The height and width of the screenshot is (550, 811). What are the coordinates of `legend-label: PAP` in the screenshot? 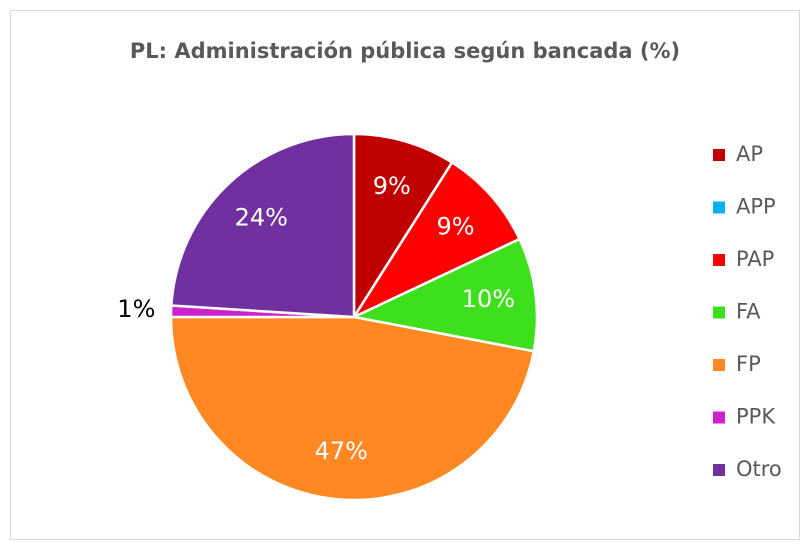 It's located at (755, 259).